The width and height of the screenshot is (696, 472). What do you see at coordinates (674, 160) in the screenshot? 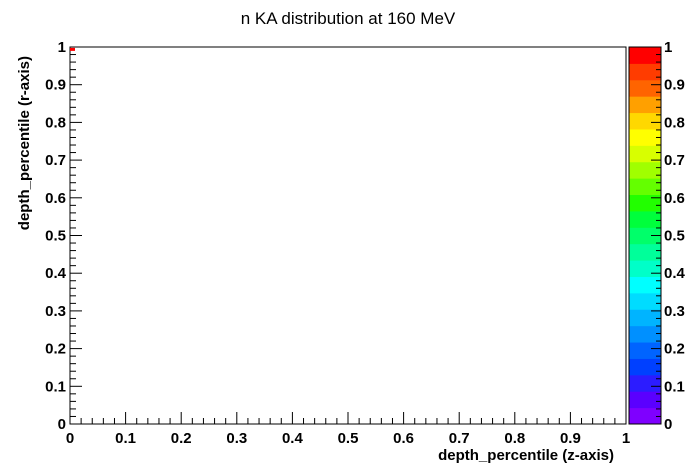
I see `color-scale-tick-label: 0.7` at bounding box center [674, 160].